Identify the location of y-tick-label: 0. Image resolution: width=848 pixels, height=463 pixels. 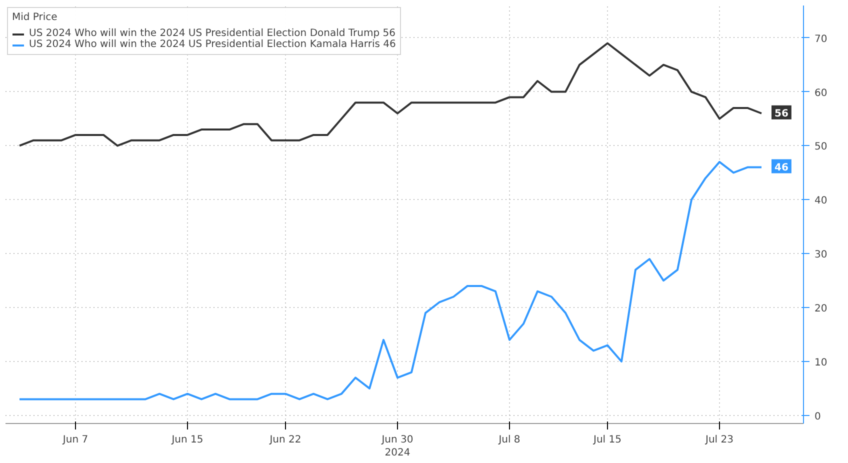
(817, 416).